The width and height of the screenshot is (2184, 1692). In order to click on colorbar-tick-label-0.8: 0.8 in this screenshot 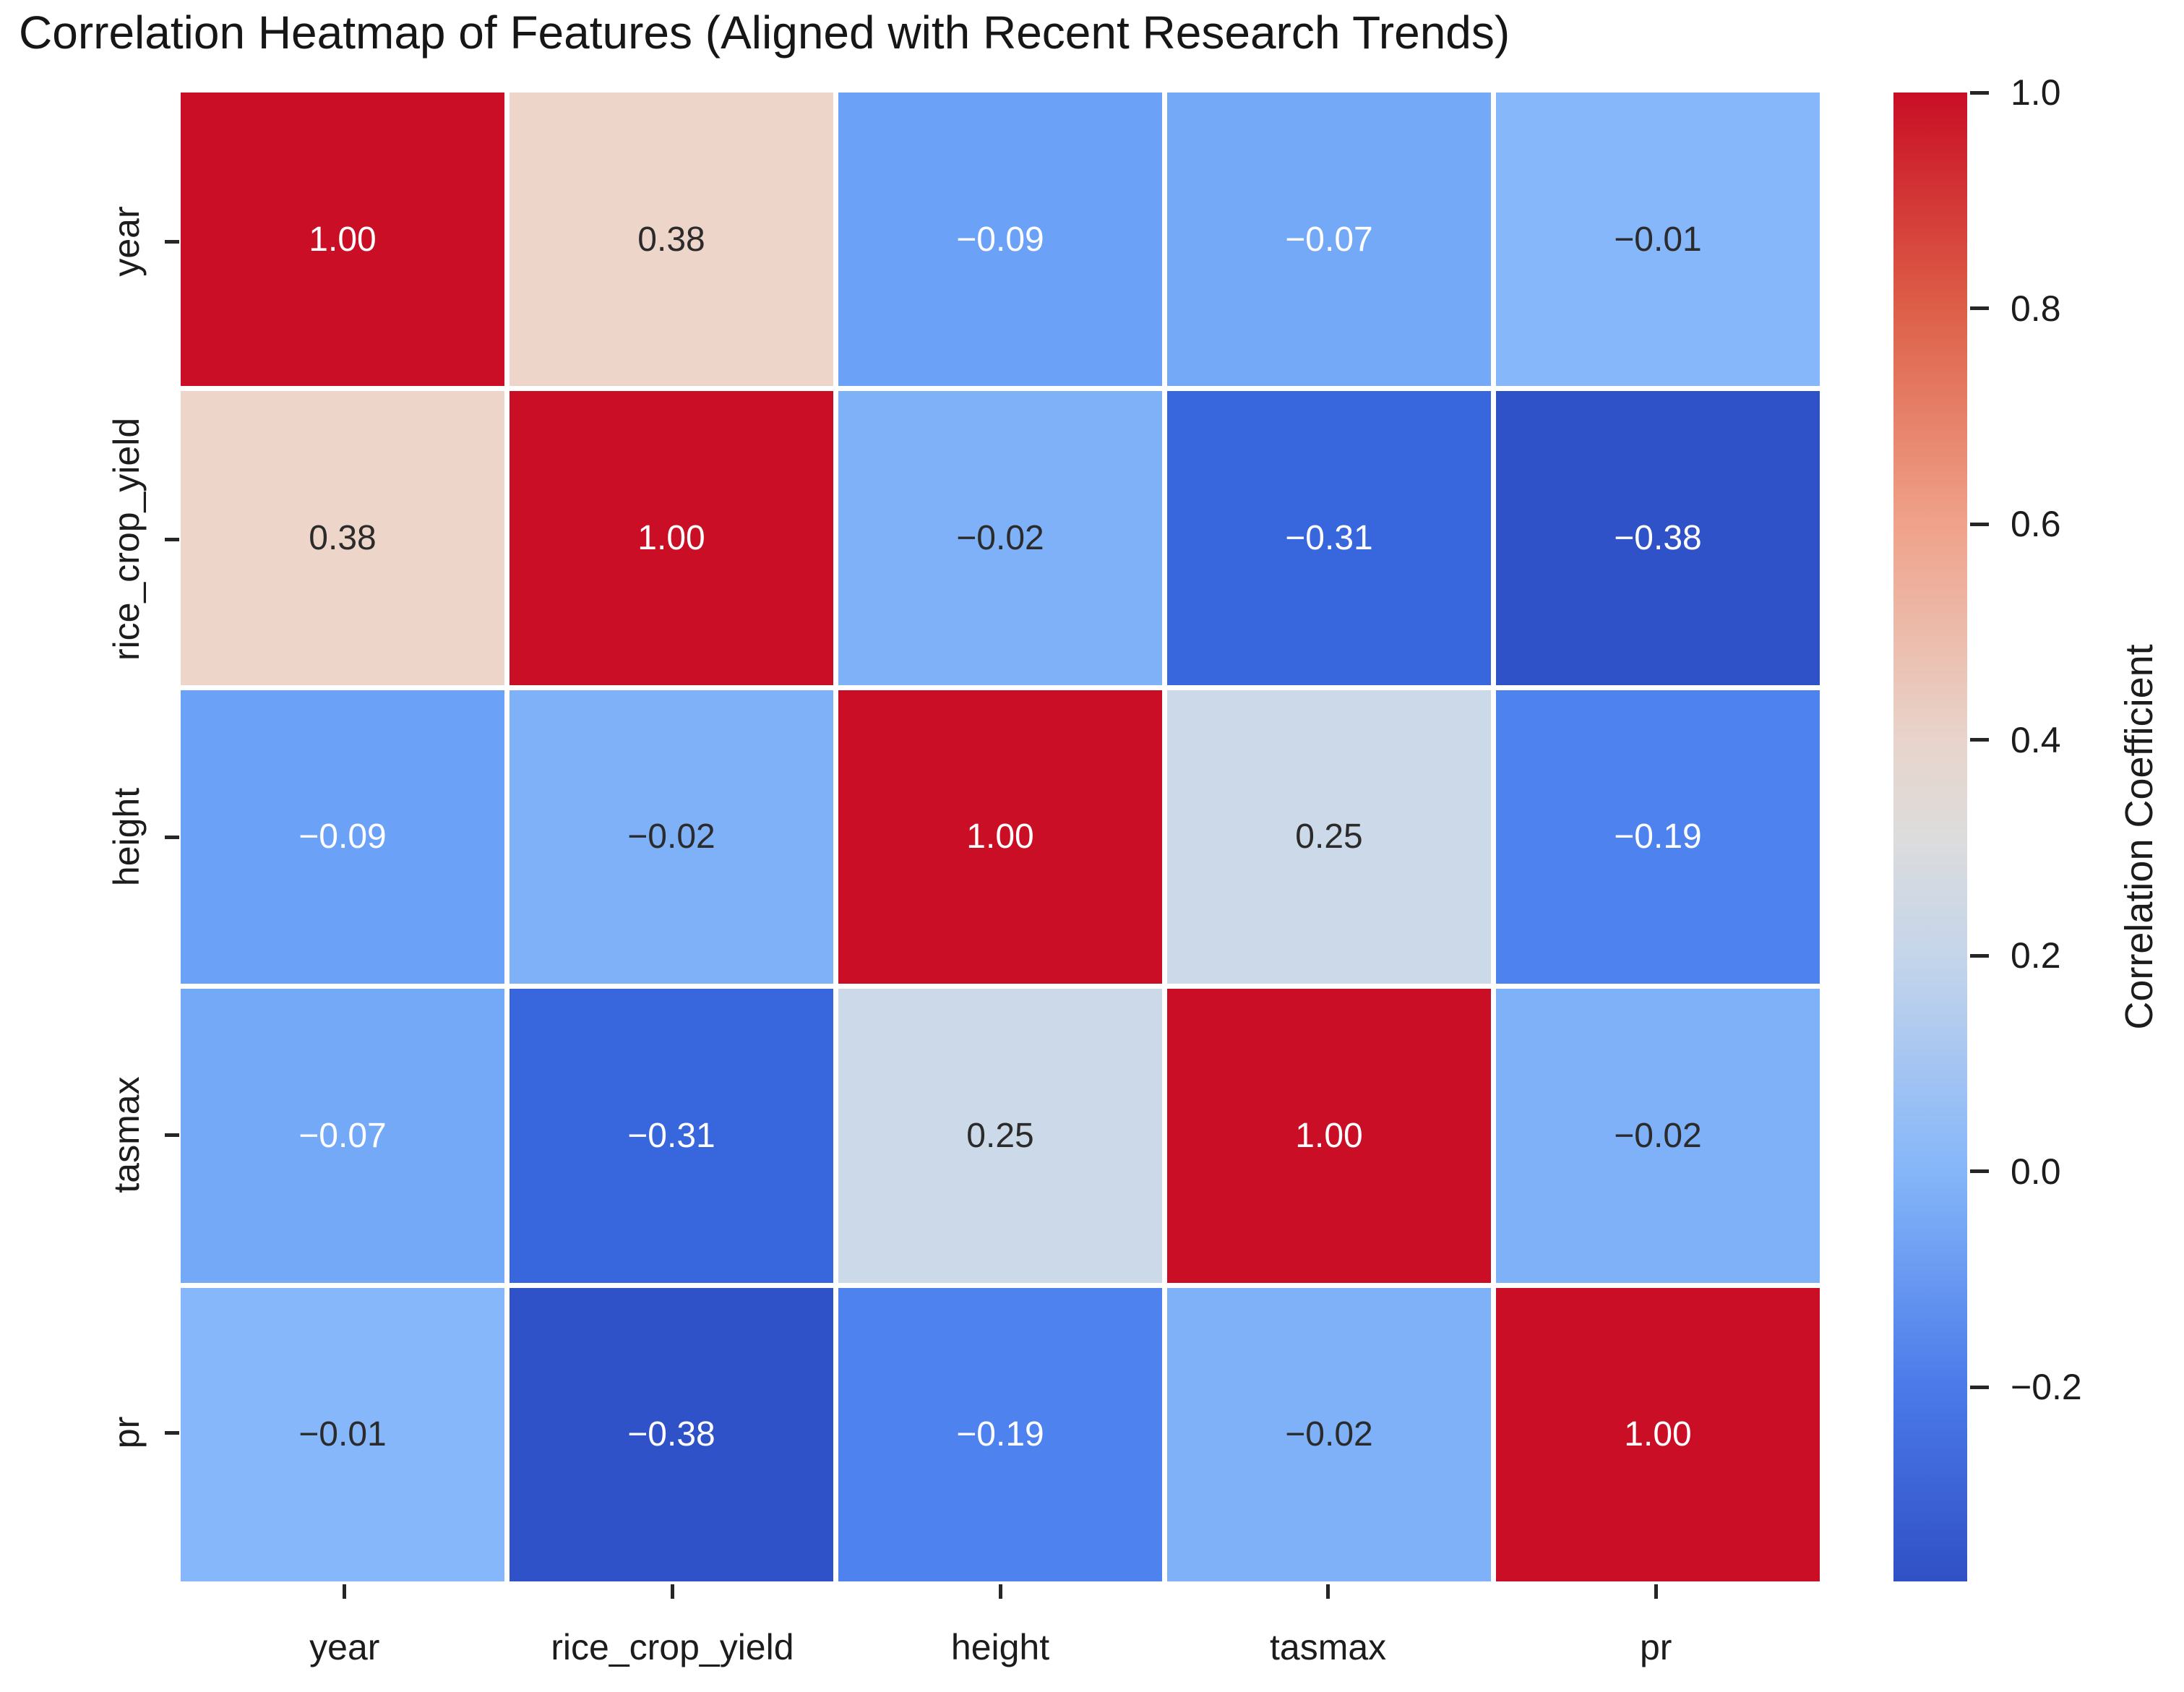, I will do `click(2036, 308)`.